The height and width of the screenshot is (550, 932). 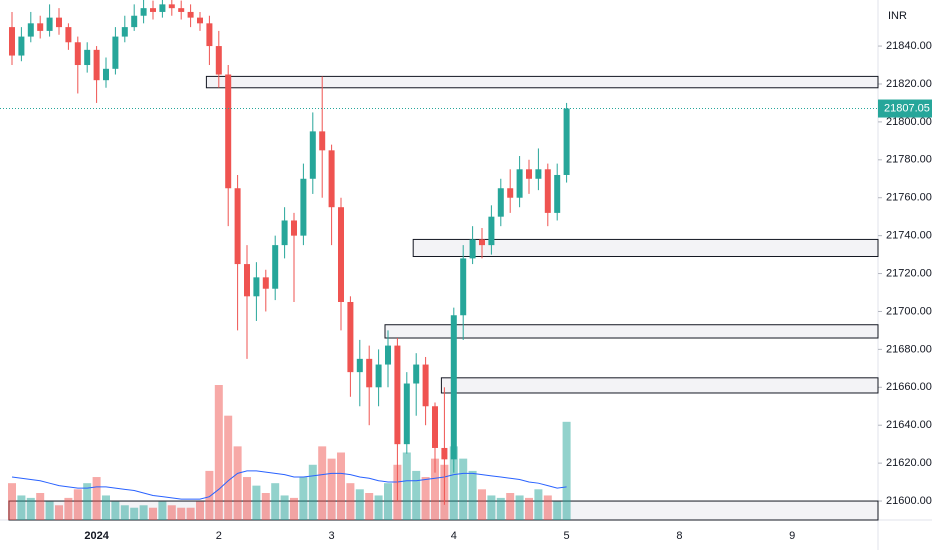 What do you see at coordinates (909, 84) in the screenshot?
I see `y-tick-label: 21820.00` at bounding box center [909, 84].